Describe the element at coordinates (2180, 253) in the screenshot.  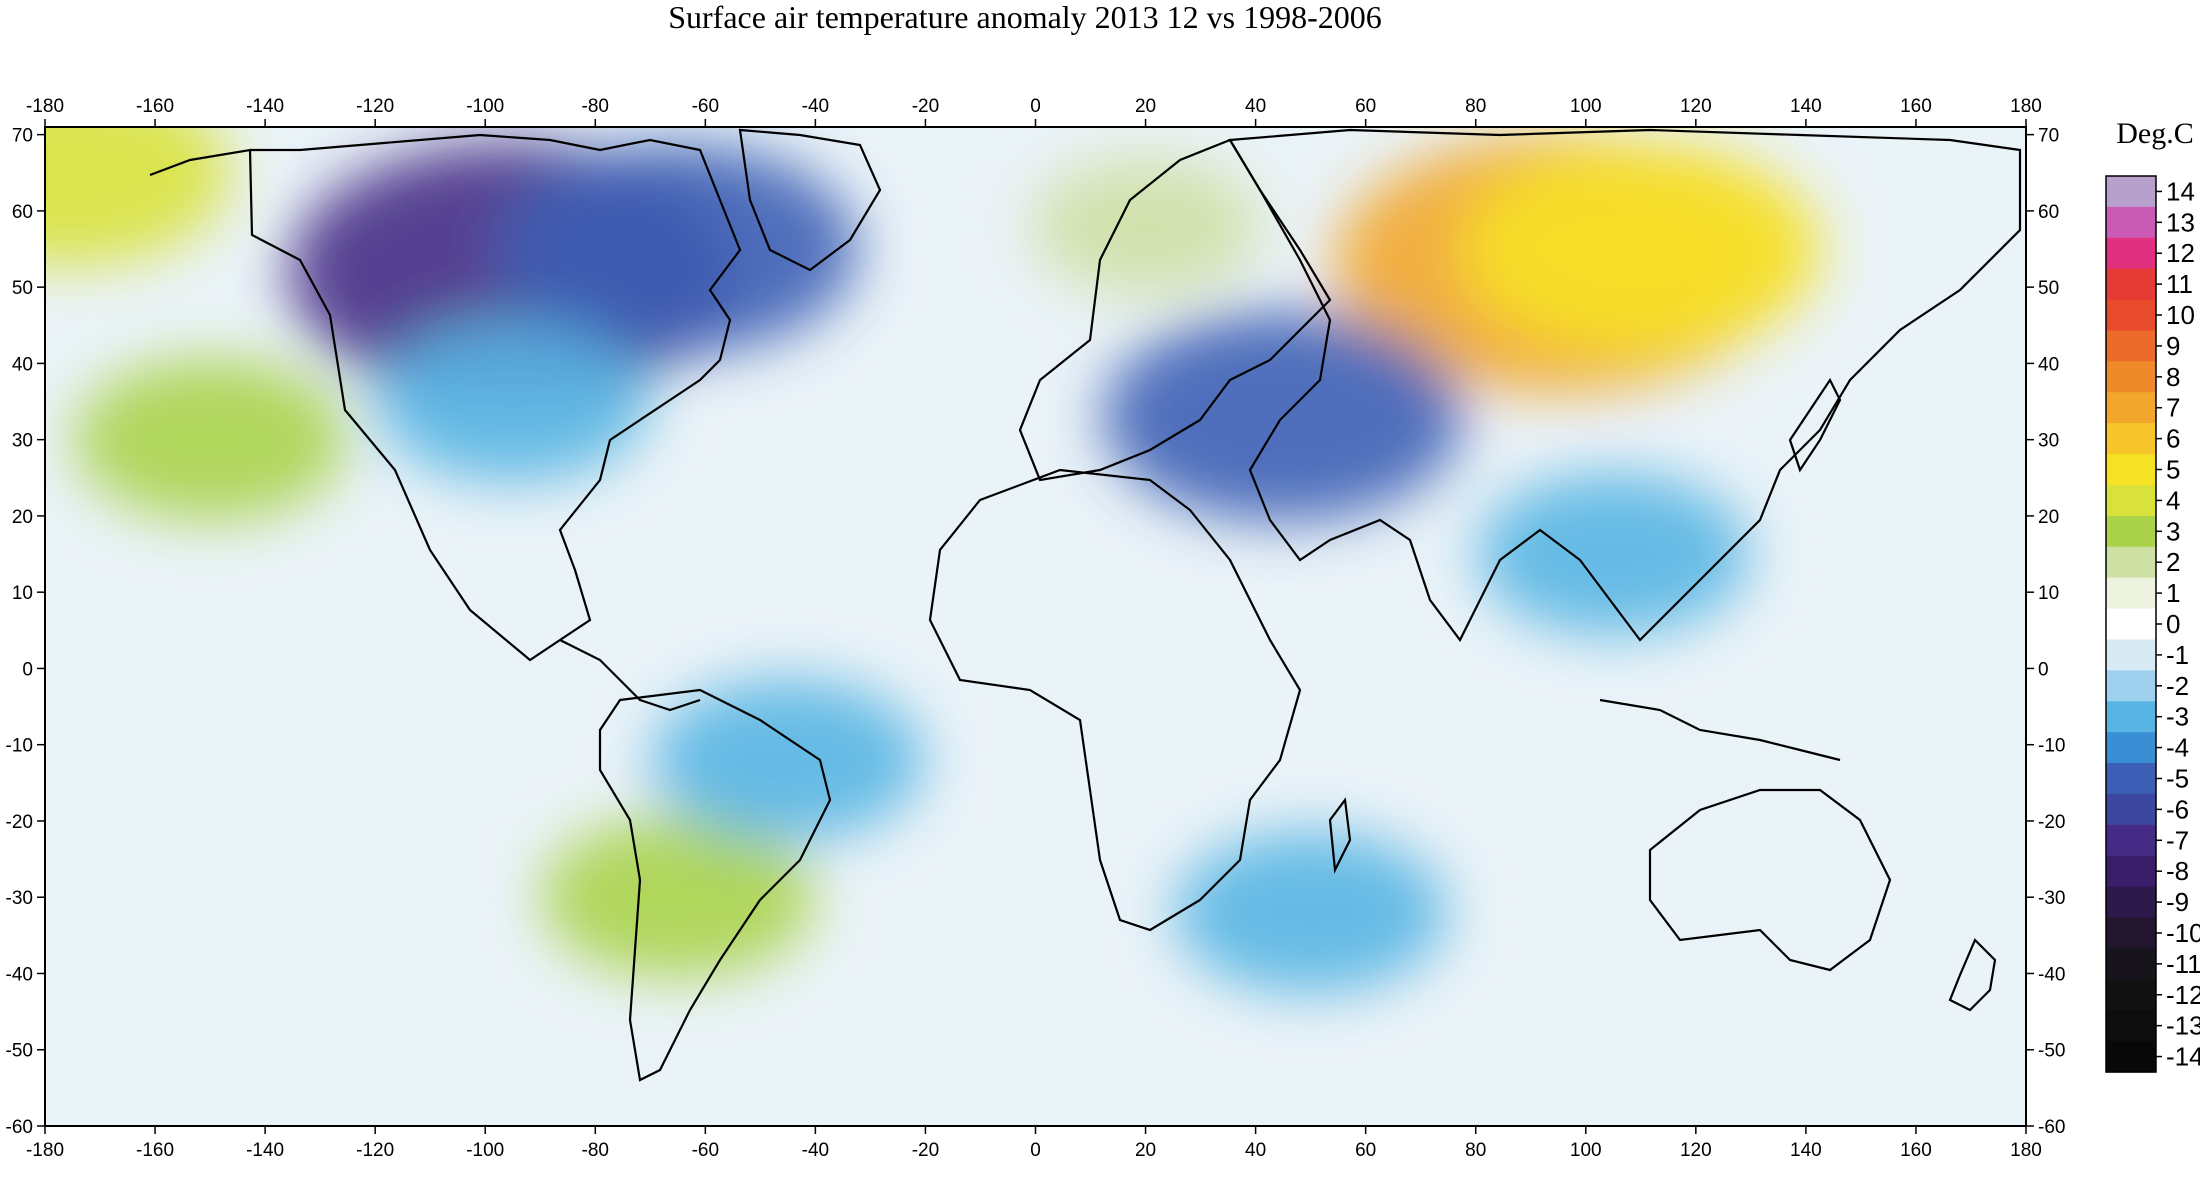
I see `legend-label: 12` at that location.